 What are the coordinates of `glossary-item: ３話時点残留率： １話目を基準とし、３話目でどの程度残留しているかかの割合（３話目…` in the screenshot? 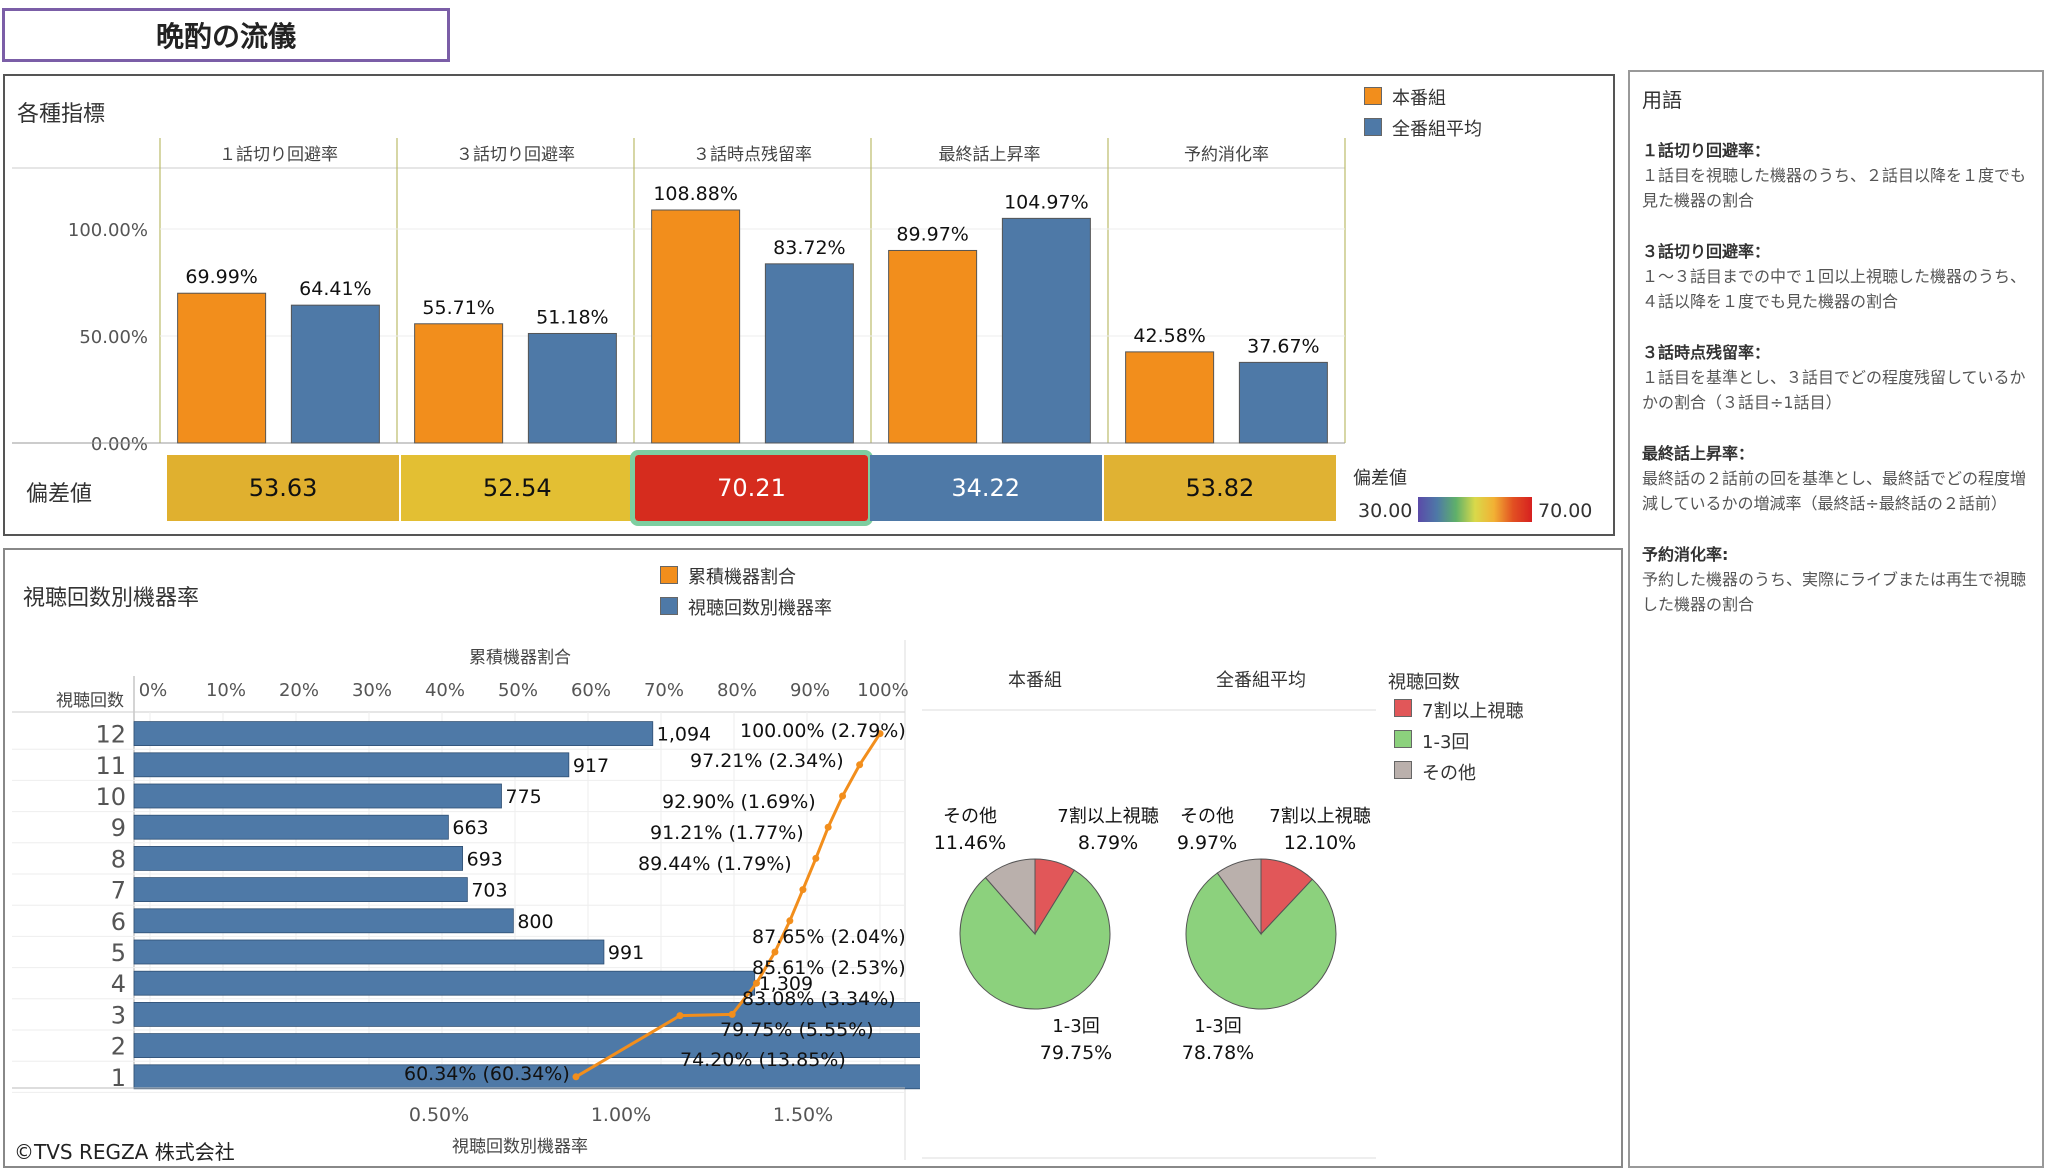 It's located at (1837, 377).